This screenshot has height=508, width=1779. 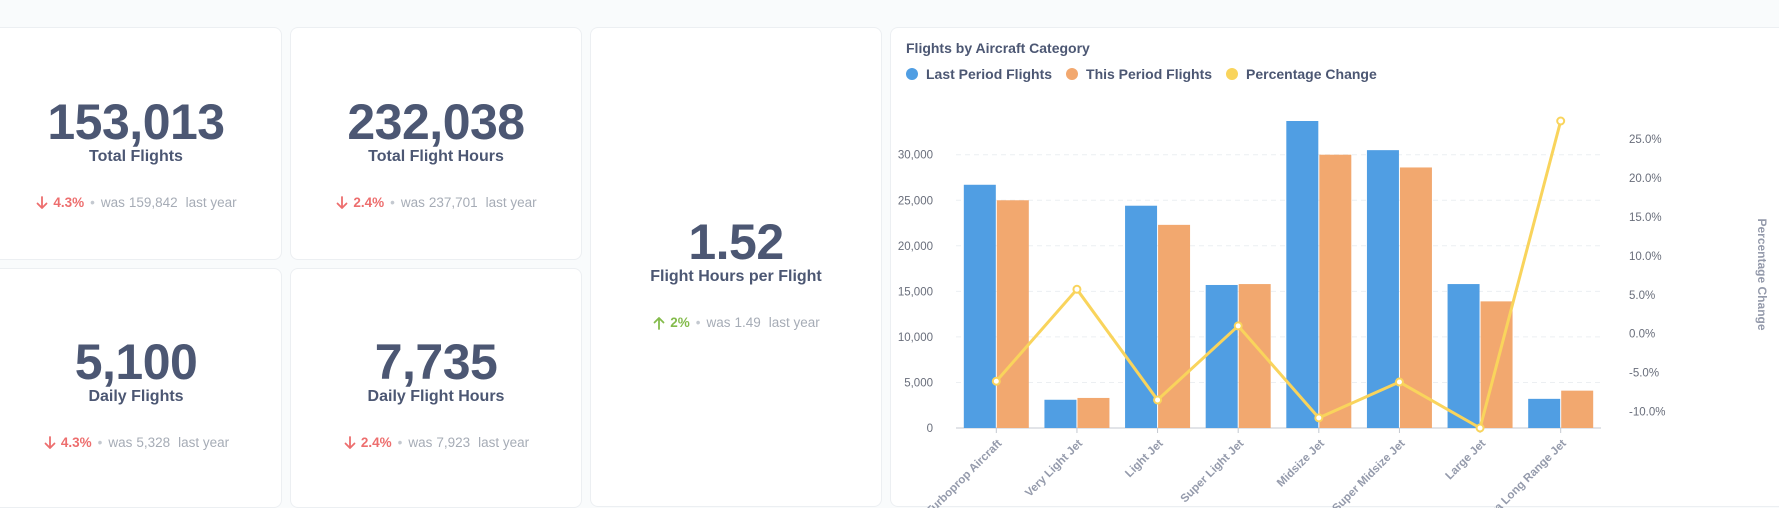 What do you see at coordinates (918, 383) in the screenshot?
I see `y-tick-label: 5,000` at bounding box center [918, 383].